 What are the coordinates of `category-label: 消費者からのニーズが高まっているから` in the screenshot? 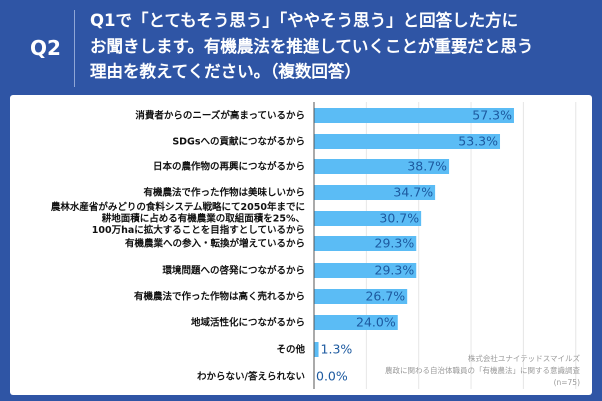 It's located at (220, 116).